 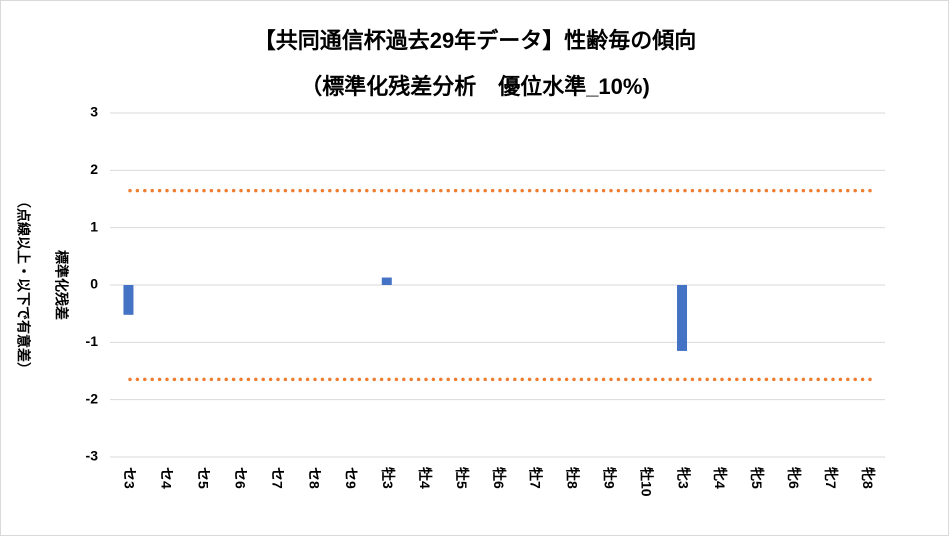 What do you see at coordinates (720, 478) in the screenshot?
I see `x-tick-label: 牝4` at bounding box center [720, 478].